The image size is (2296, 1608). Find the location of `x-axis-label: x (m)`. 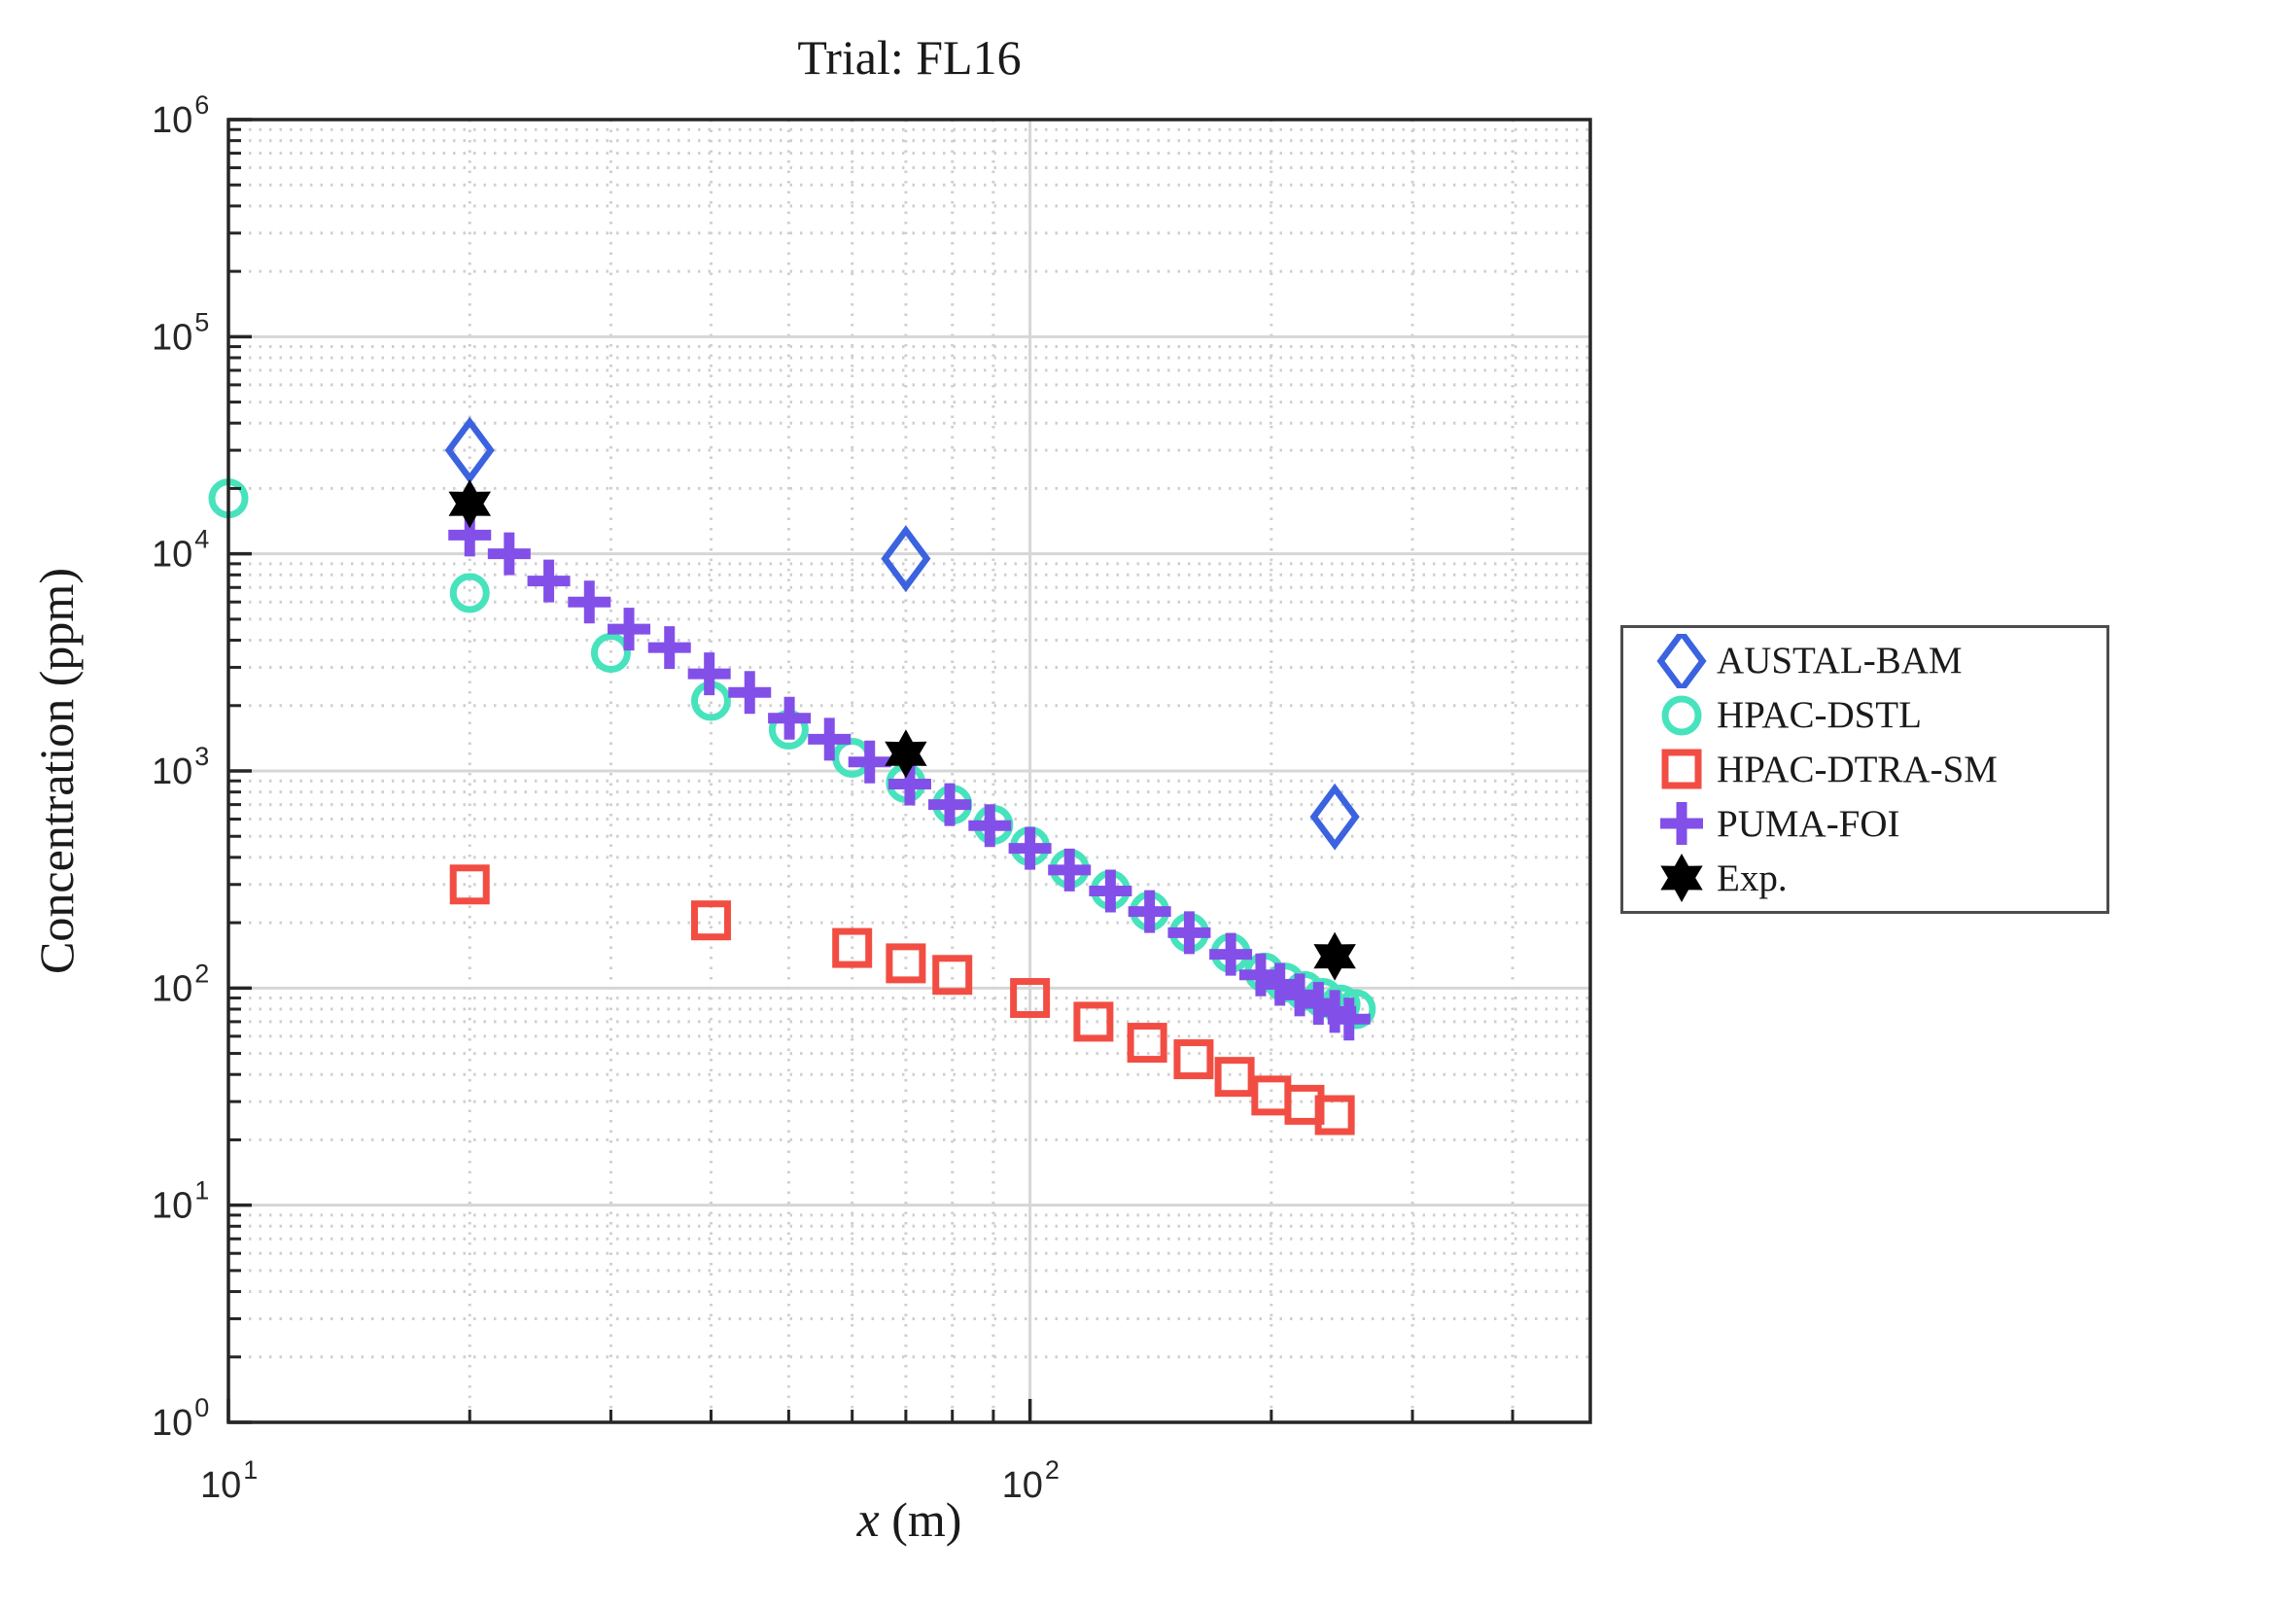

x-axis-label: x (m) is located at coordinates (909, 1520).